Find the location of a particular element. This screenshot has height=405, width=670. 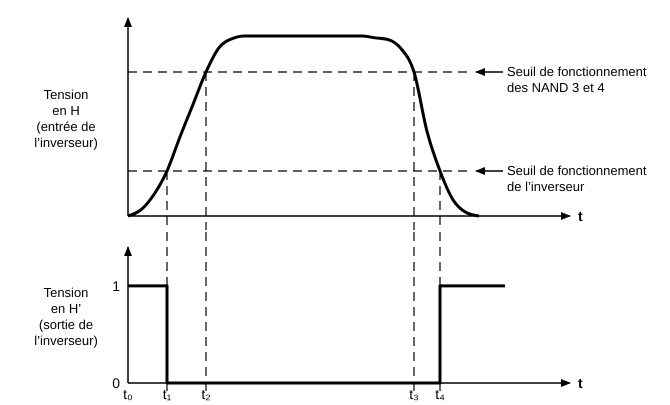

x-tick-label: t₀ is located at coordinates (128, 394).